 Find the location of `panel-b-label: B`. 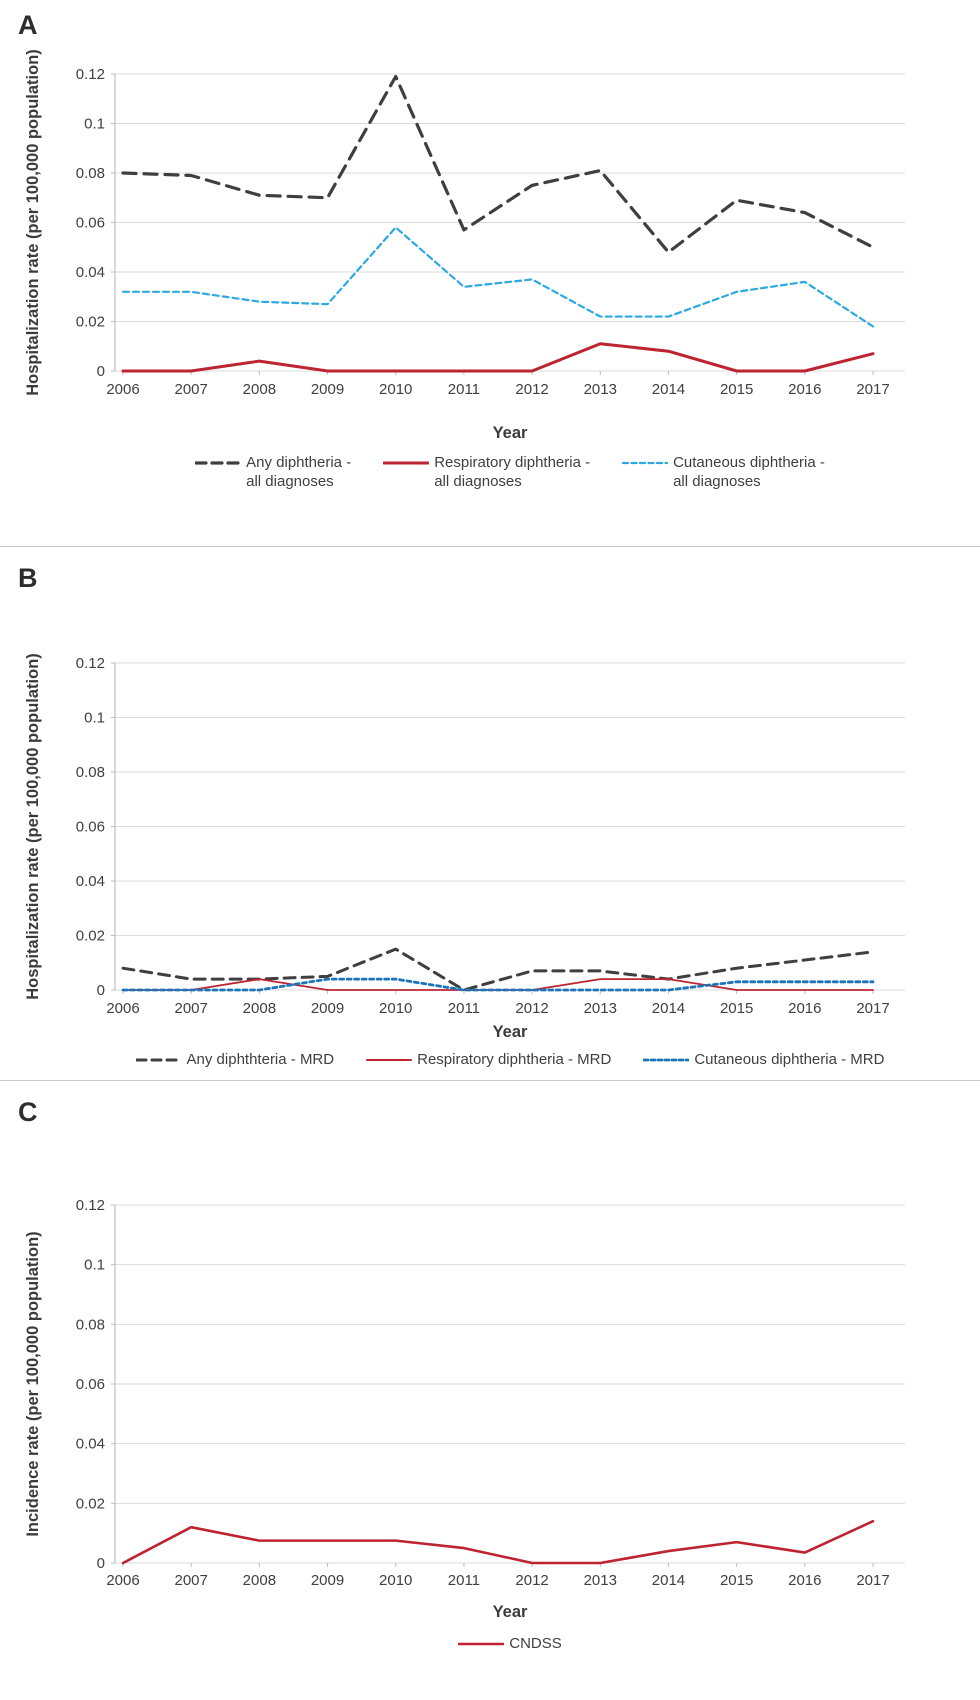

panel-b-label: B is located at coordinates (28, 578).